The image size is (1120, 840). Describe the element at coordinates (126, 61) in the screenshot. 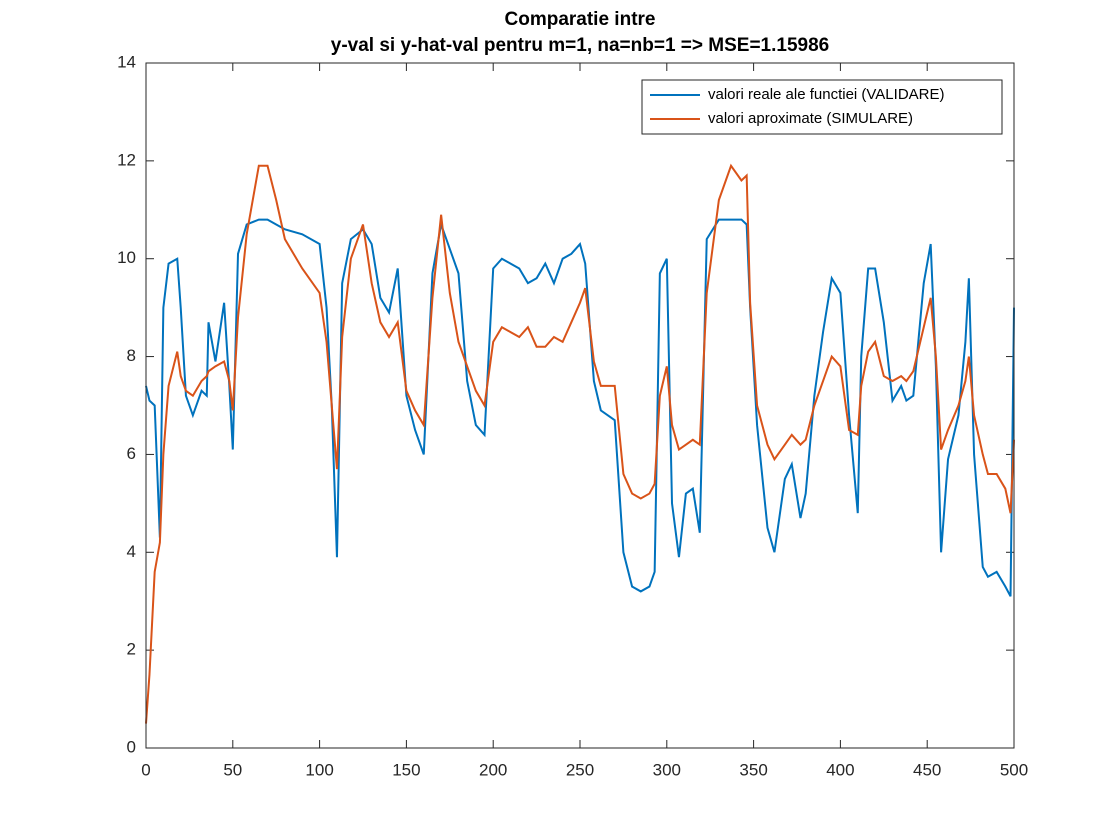

I see `y-tick-label: 14` at that location.